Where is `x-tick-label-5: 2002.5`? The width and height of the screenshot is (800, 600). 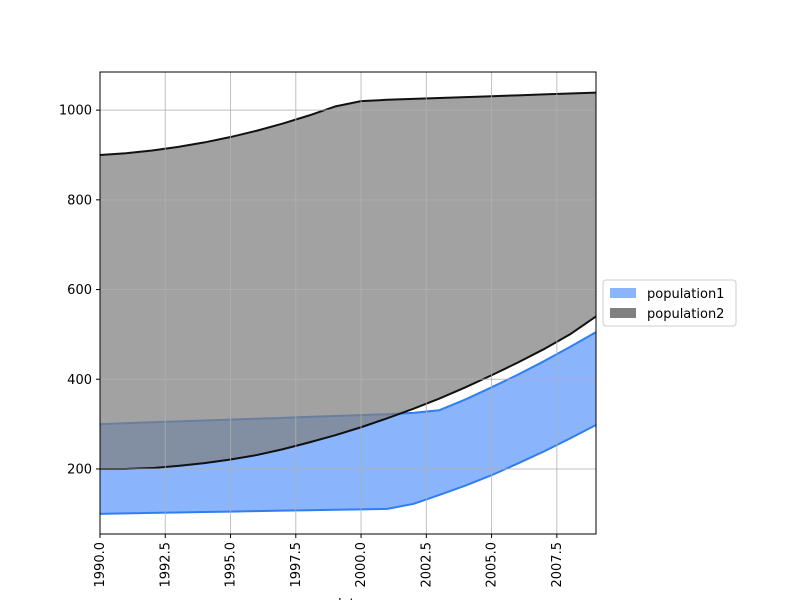
x-tick-label-5: 2002.5 is located at coordinates (426, 565).